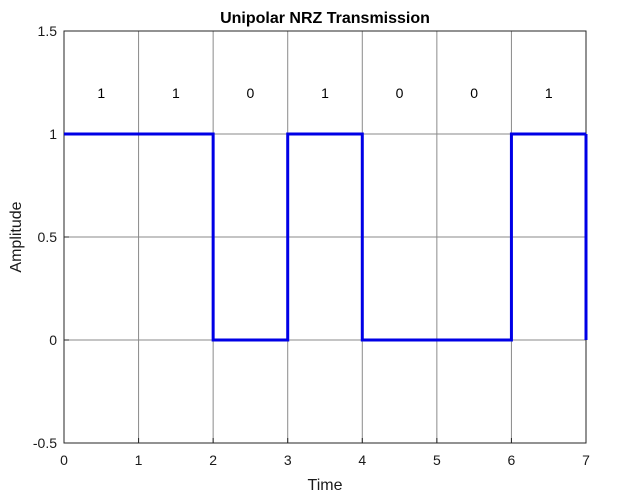 The height and width of the screenshot is (495, 626). Describe the element at coordinates (16, 236) in the screenshot. I see `y-axis-label: Amplitude` at that location.